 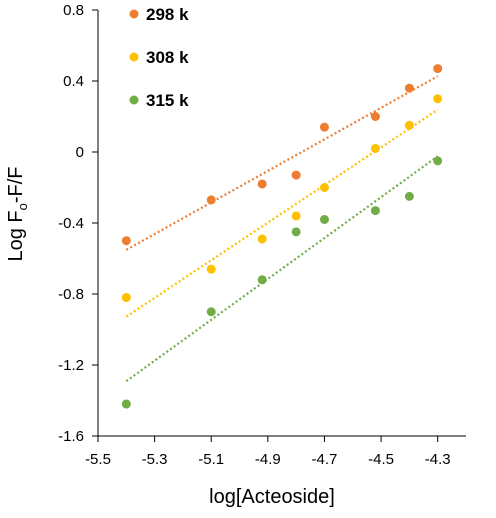 What do you see at coordinates (16, 235) in the screenshot?
I see `y-axis-title-main: Log F` at bounding box center [16, 235].